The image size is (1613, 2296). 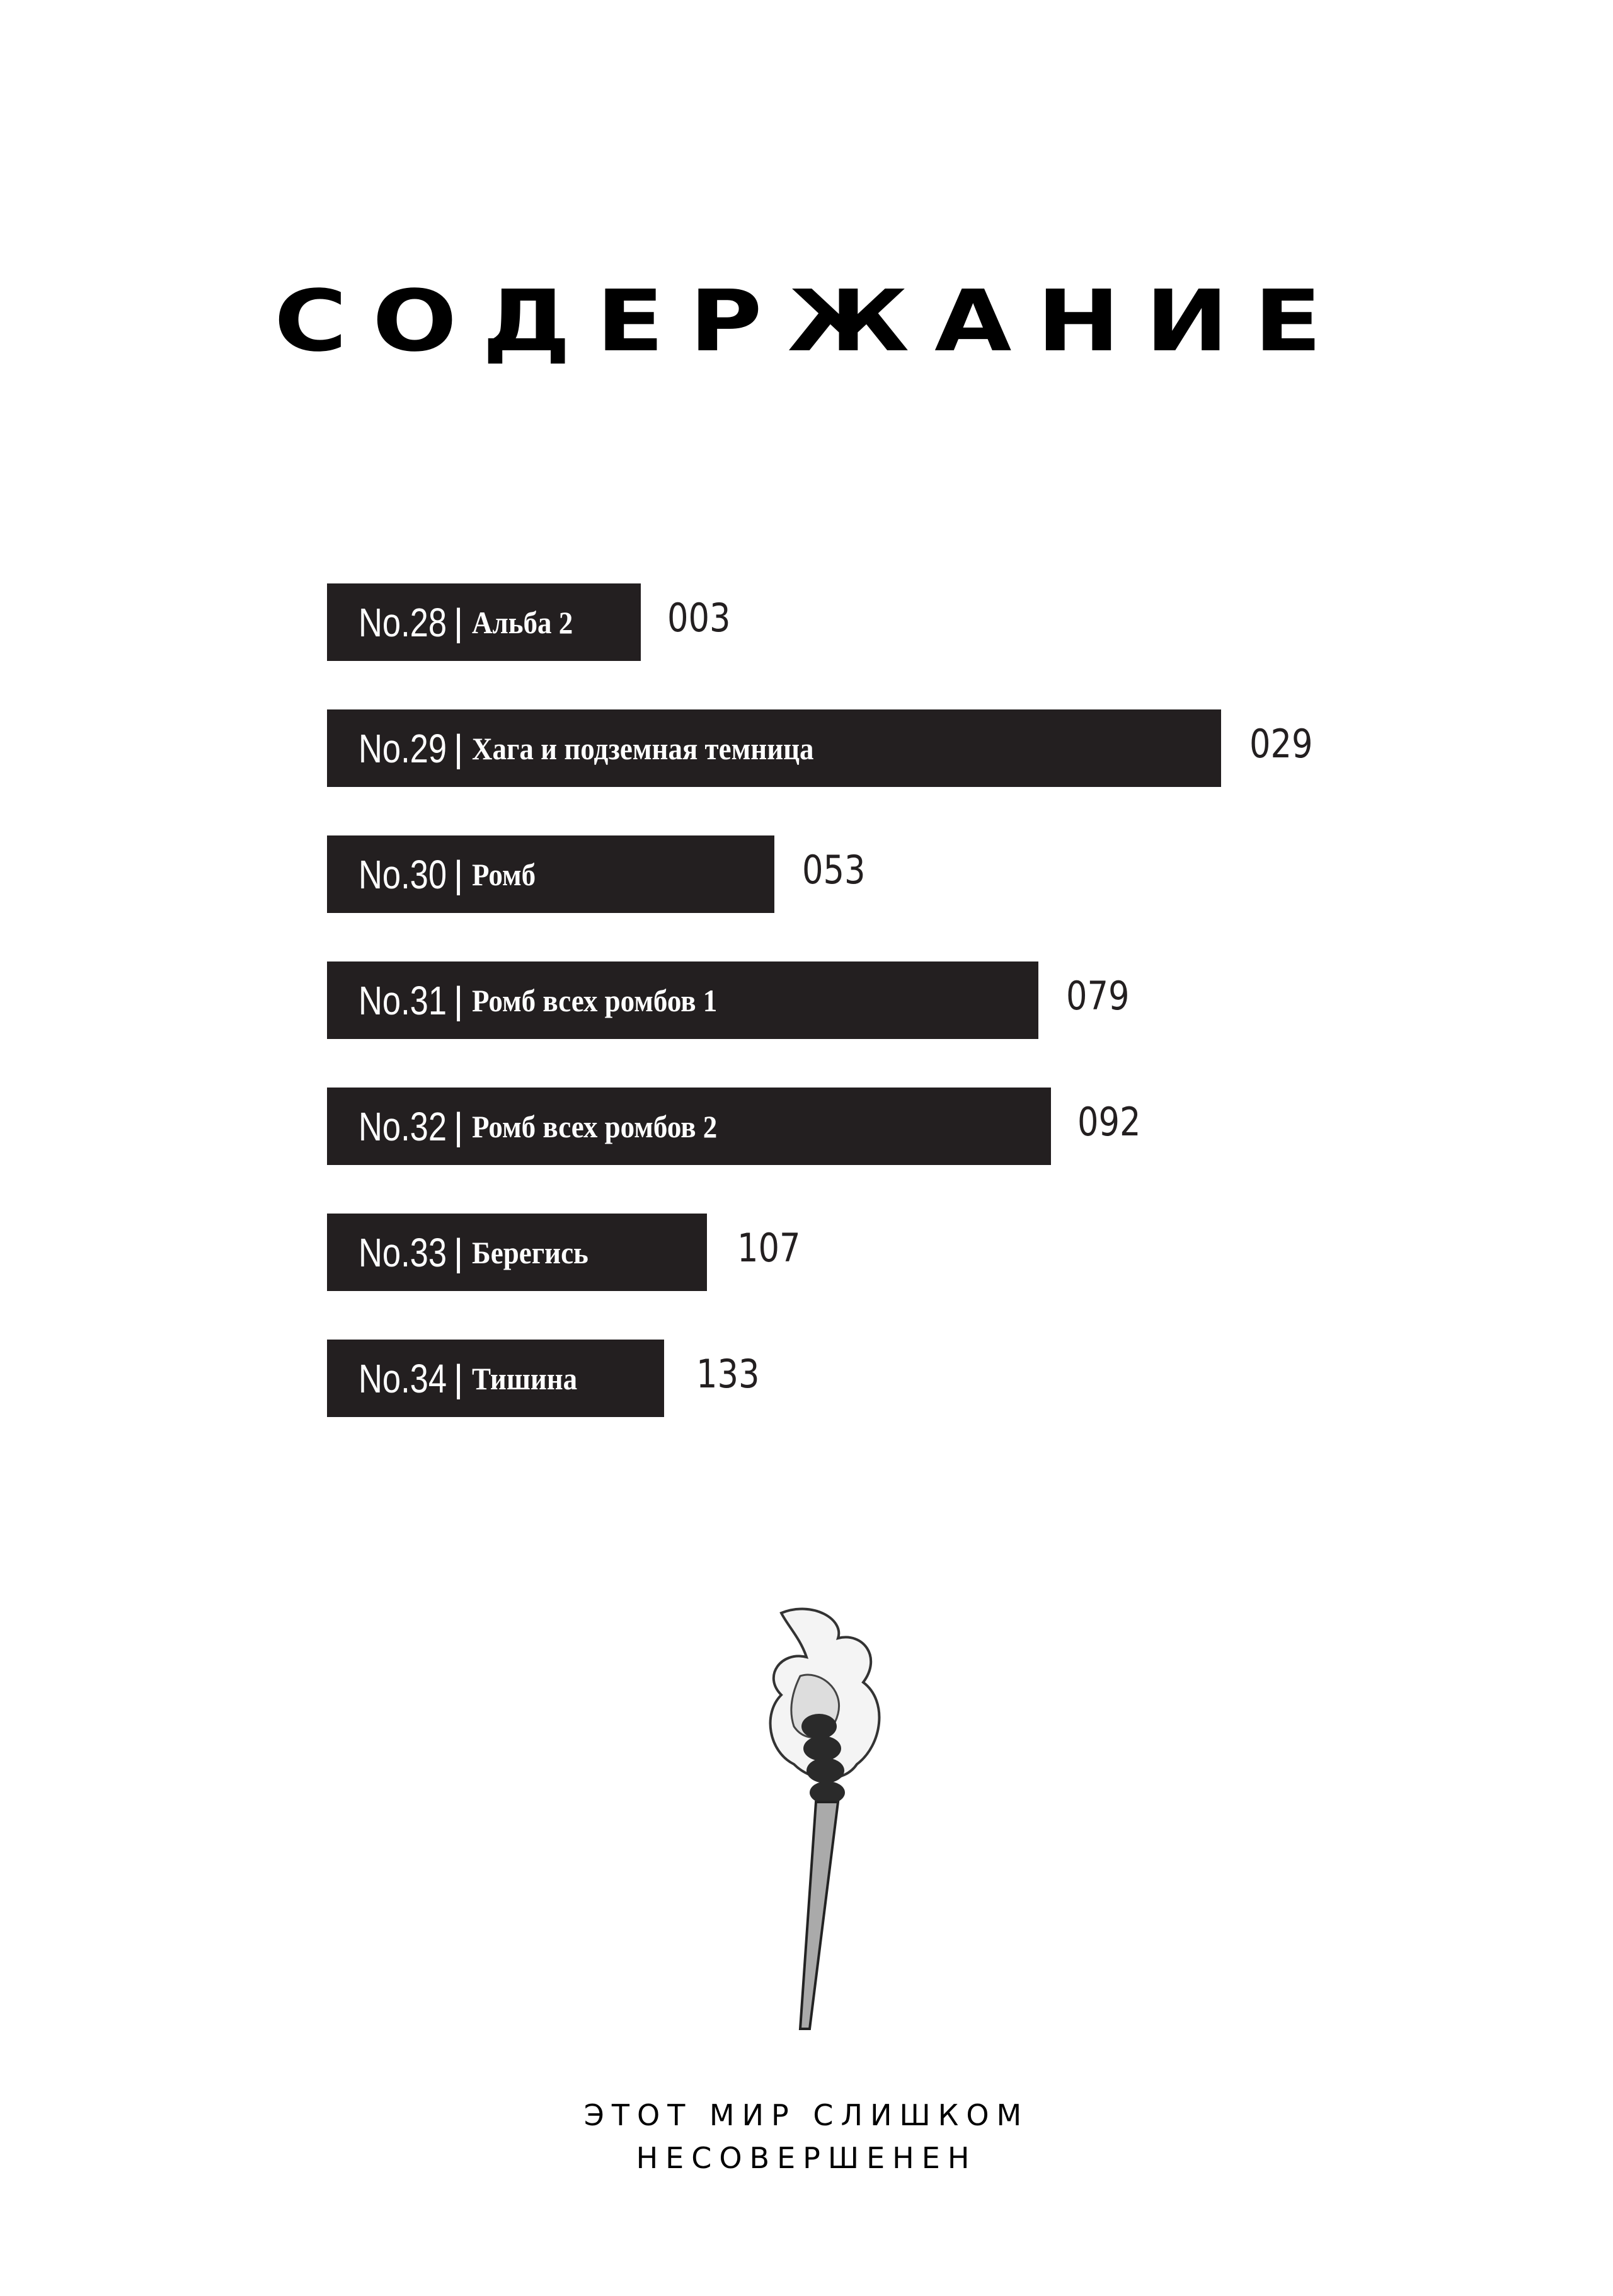 I want to click on chapter-title: Ромб всех ромбов 2, so click(x=595, y=1126).